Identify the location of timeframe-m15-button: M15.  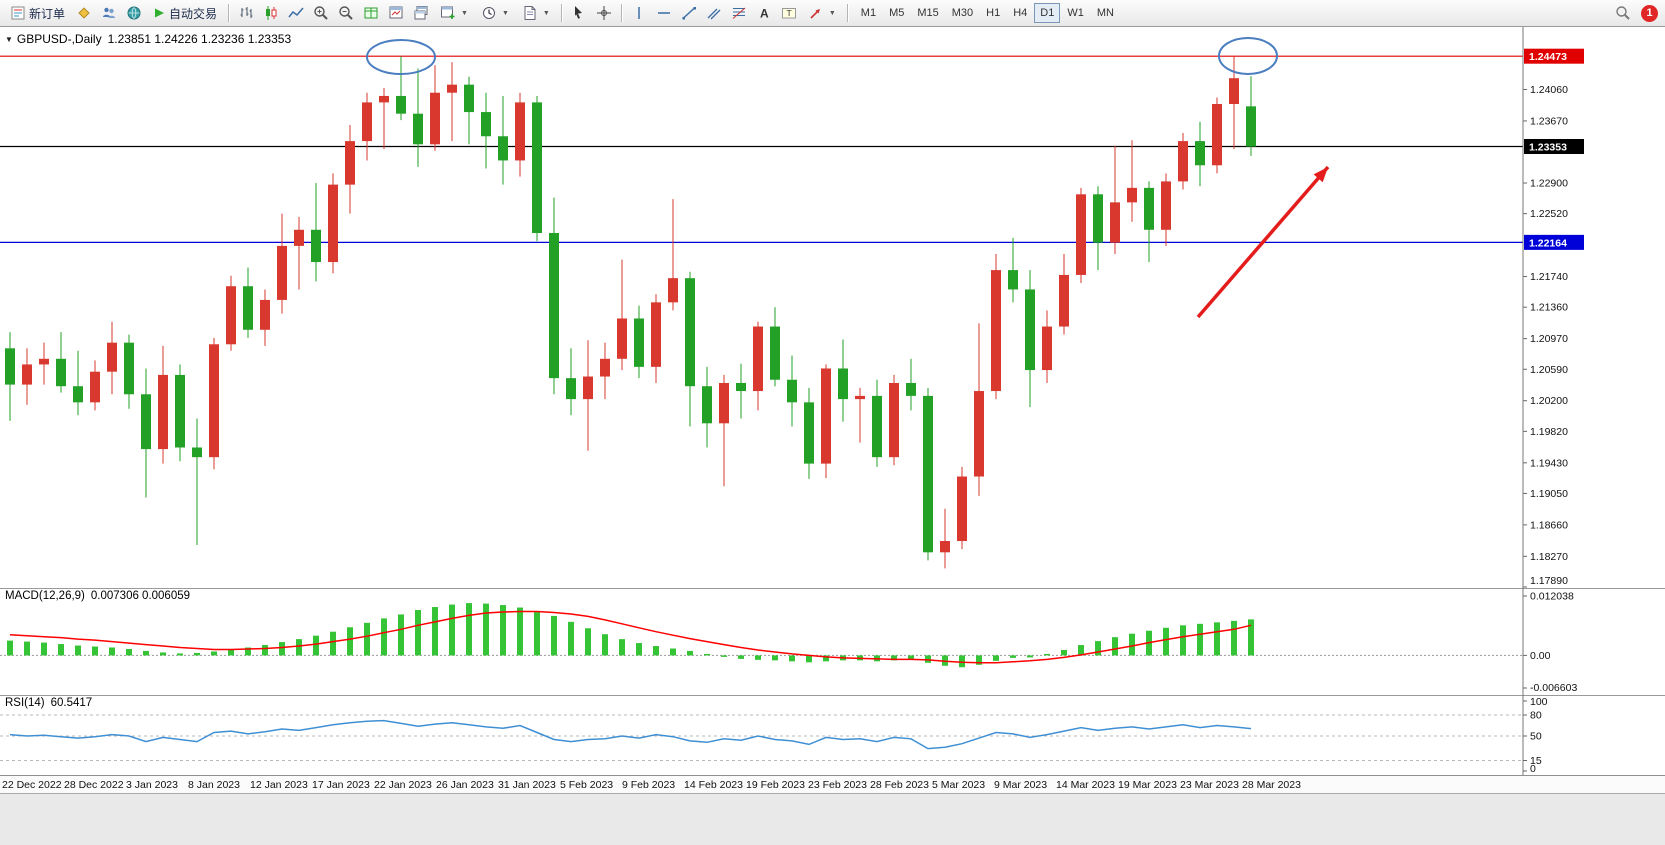
(927, 13).